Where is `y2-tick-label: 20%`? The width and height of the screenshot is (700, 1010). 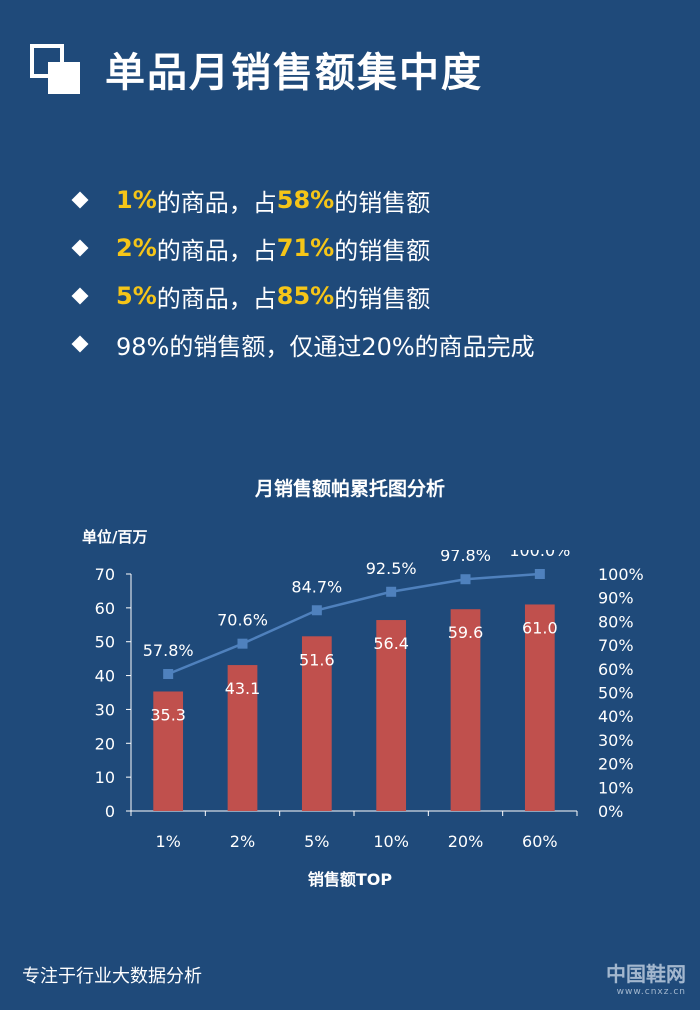 y2-tick-label: 20% is located at coordinates (616, 764).